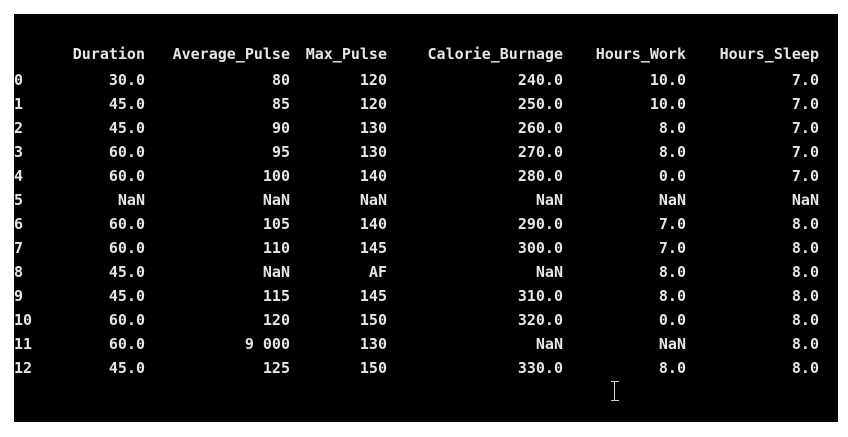 This screenshot has width=848, height=437. I want to click on cell-calorie-burnage: 260.0, so click(540, 128).